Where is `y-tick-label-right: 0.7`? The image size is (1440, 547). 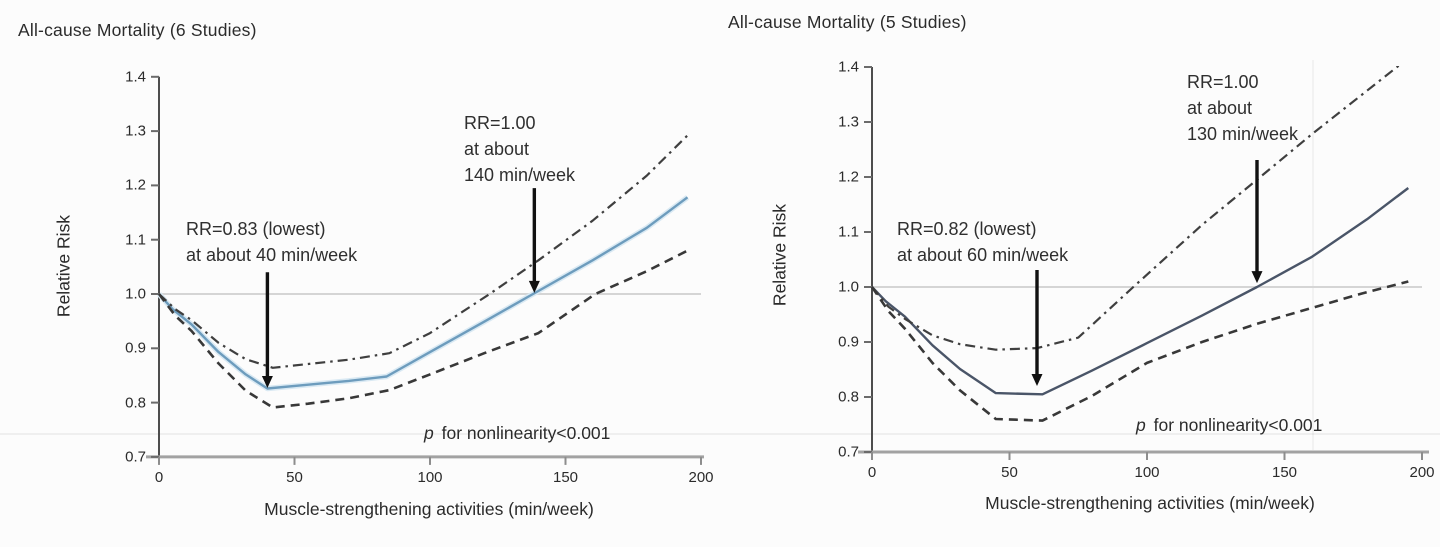
y-tick-label-right: 0.7 is located at coordinates (848, 452).